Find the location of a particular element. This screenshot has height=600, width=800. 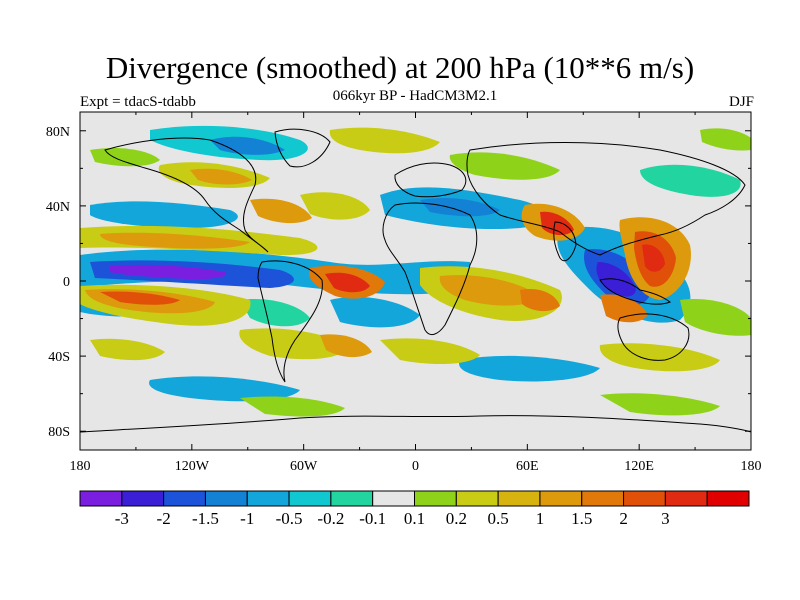

colorbar-label: 0.5 is located at coordinates (498, 518).